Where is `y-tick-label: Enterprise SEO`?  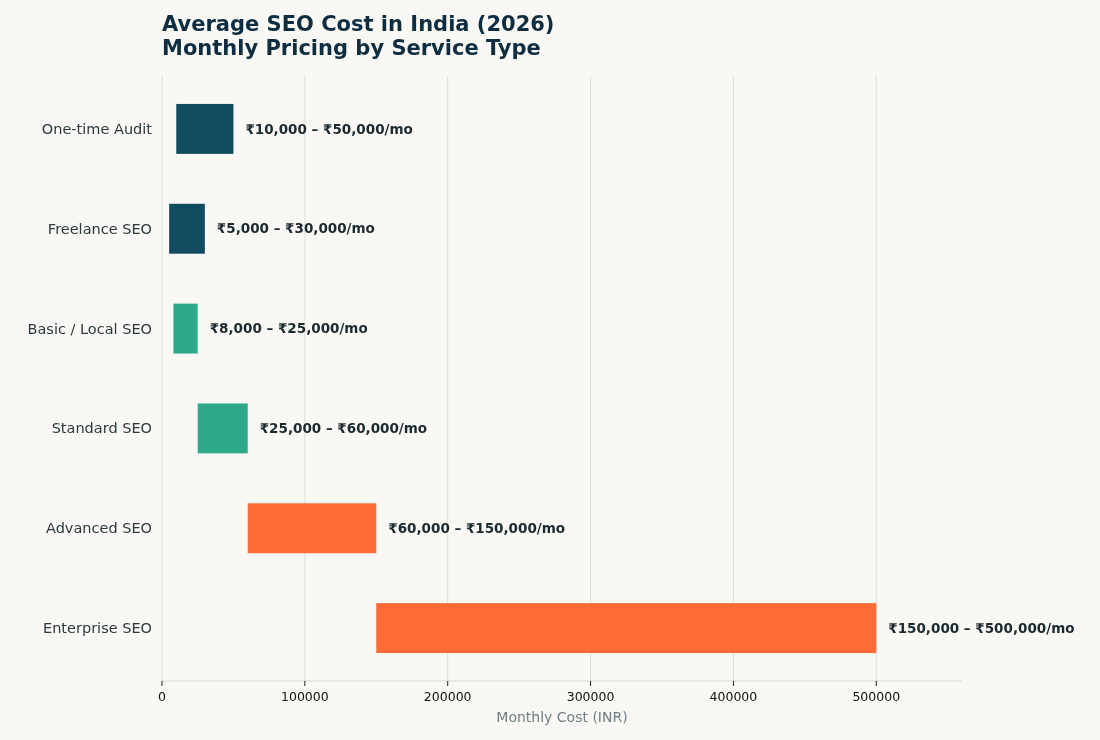 y-tick-label: Enterprise SEO is located at coordinates (97, 628).